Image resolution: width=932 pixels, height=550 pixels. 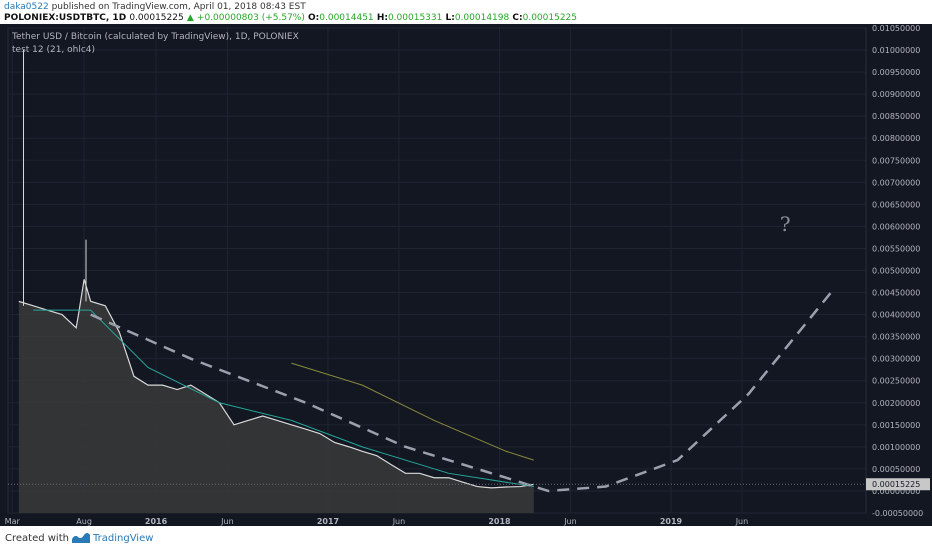 I want to click on change-arrow-icon: ▲, so click(x=190, y=18).